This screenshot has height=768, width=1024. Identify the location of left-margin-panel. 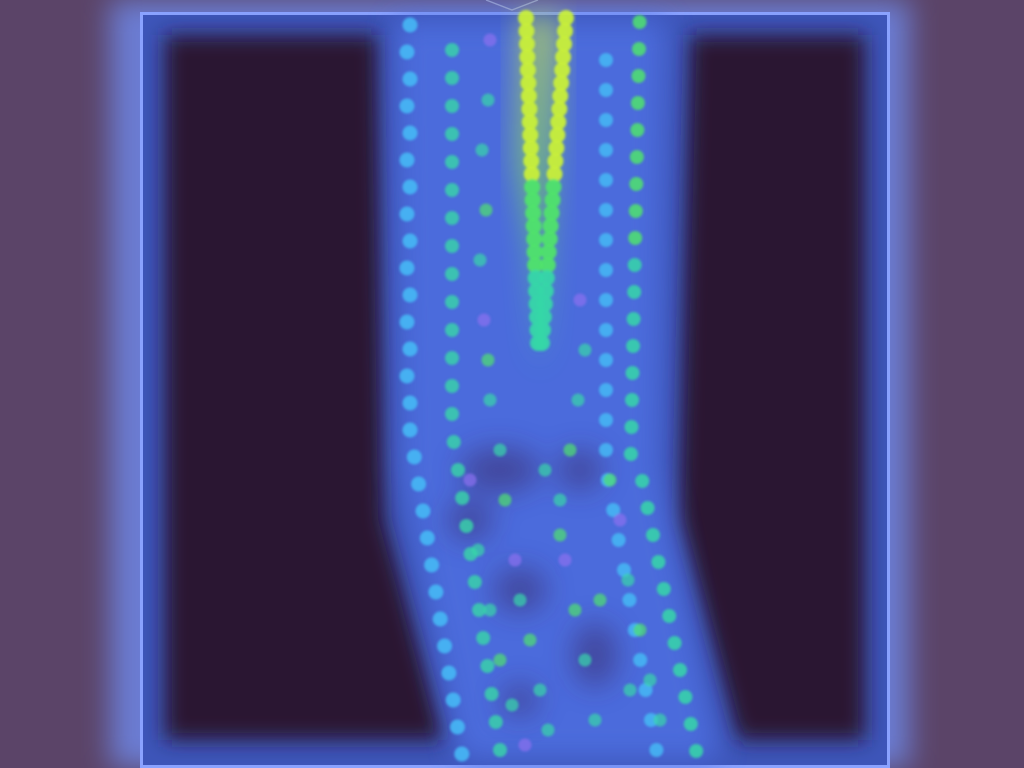
(60, 384).